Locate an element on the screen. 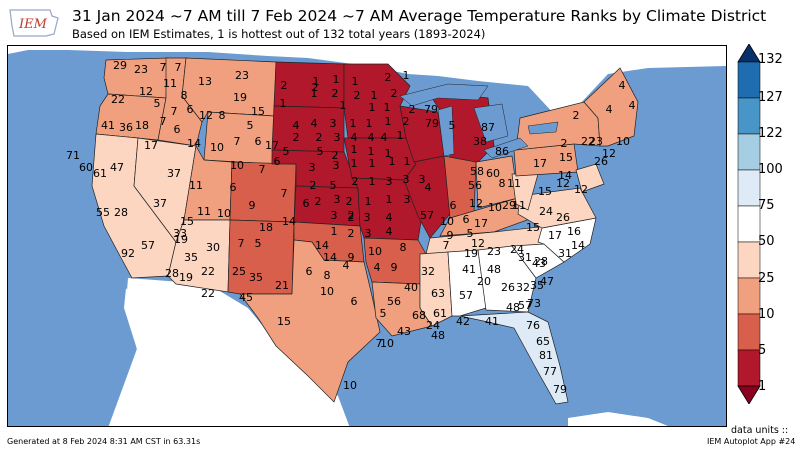 The height and width of the screenshot is (450, 800). rank-label: 87 is located at coordinates (488, 127).